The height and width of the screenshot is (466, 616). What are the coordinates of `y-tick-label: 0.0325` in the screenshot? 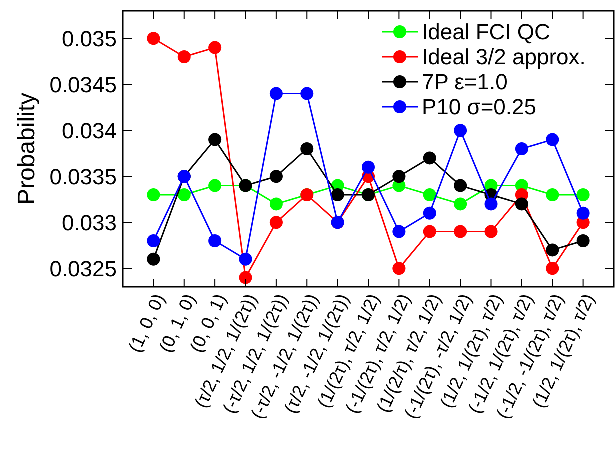 It's located at (83, 269).